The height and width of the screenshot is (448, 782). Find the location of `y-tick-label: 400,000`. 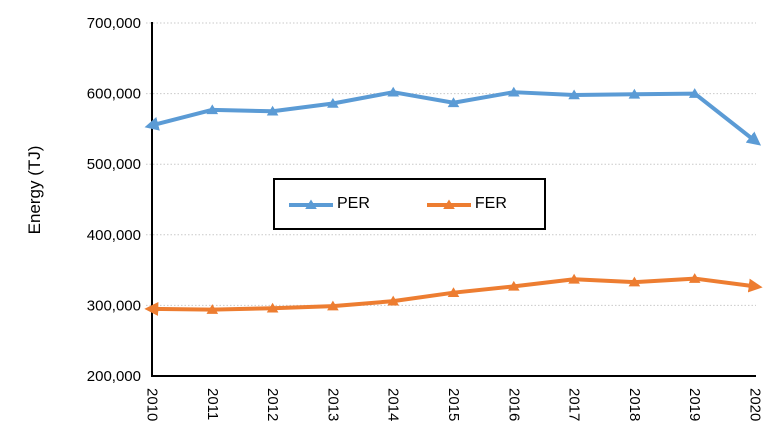

y-tick-label: 400,000 is located at coordinates (114, 235).